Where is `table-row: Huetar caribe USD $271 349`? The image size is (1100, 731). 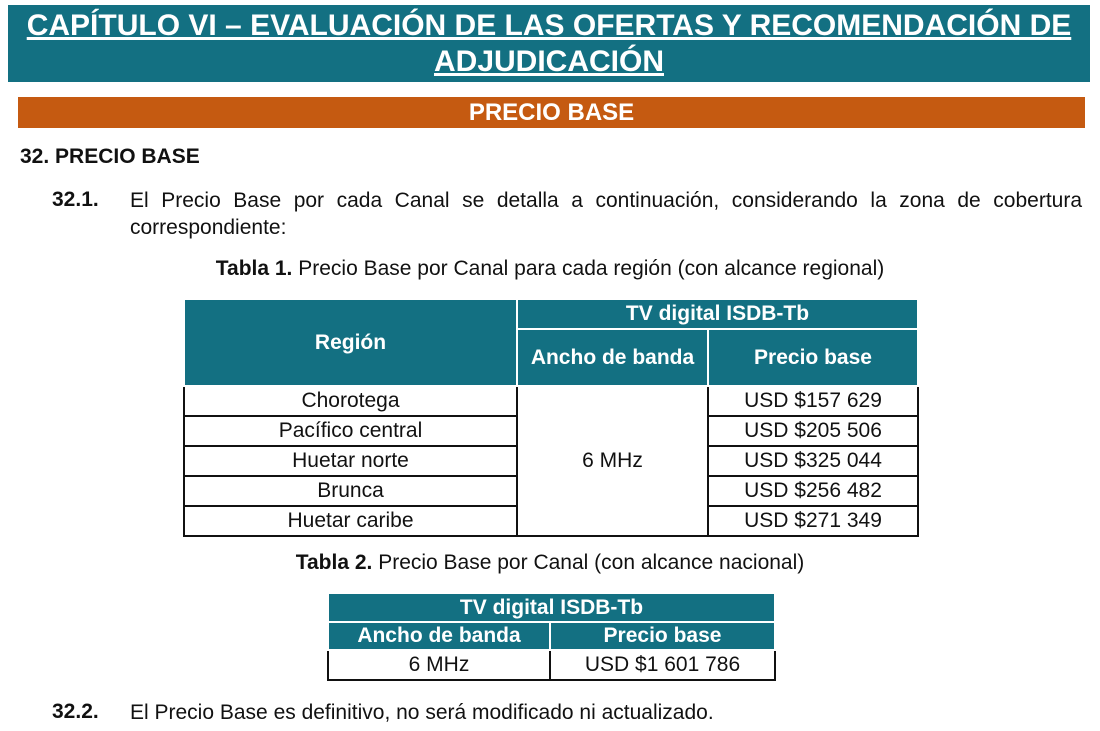
table-row: Huetar caribe USD $271 349 is located at coordinates (551, 521).